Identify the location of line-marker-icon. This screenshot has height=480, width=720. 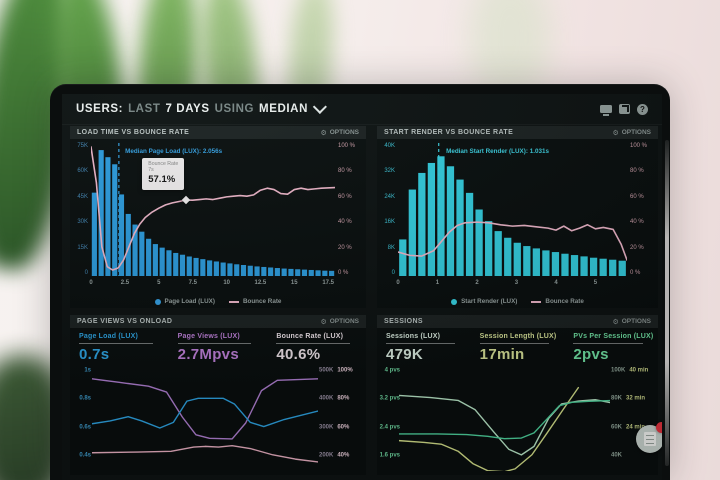
(536, 301).